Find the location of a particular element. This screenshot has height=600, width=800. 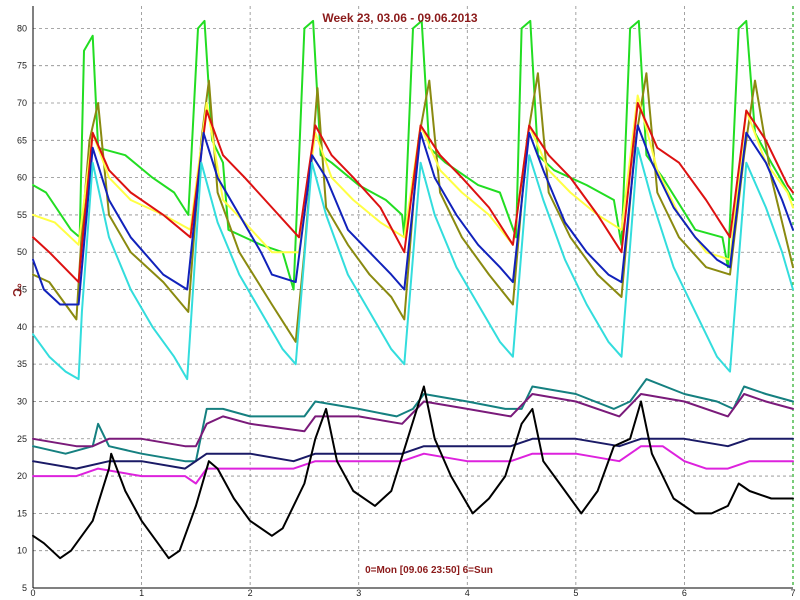

y-tick-label: 20 is located at coordinates (22, 476).